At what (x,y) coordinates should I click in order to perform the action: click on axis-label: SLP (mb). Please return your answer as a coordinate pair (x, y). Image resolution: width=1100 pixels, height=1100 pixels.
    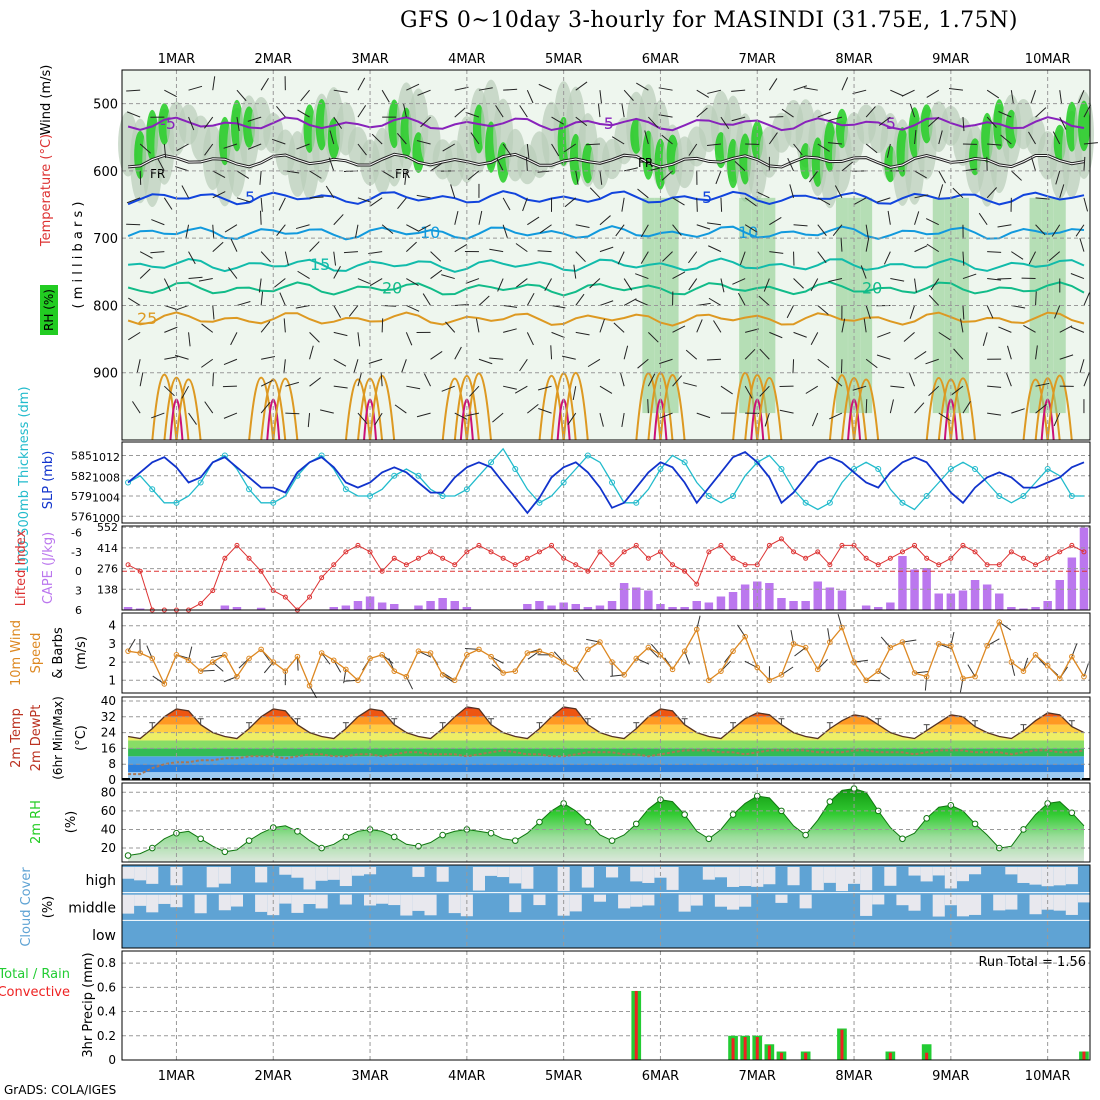
    Looking at the image, I should click on (48, 480).